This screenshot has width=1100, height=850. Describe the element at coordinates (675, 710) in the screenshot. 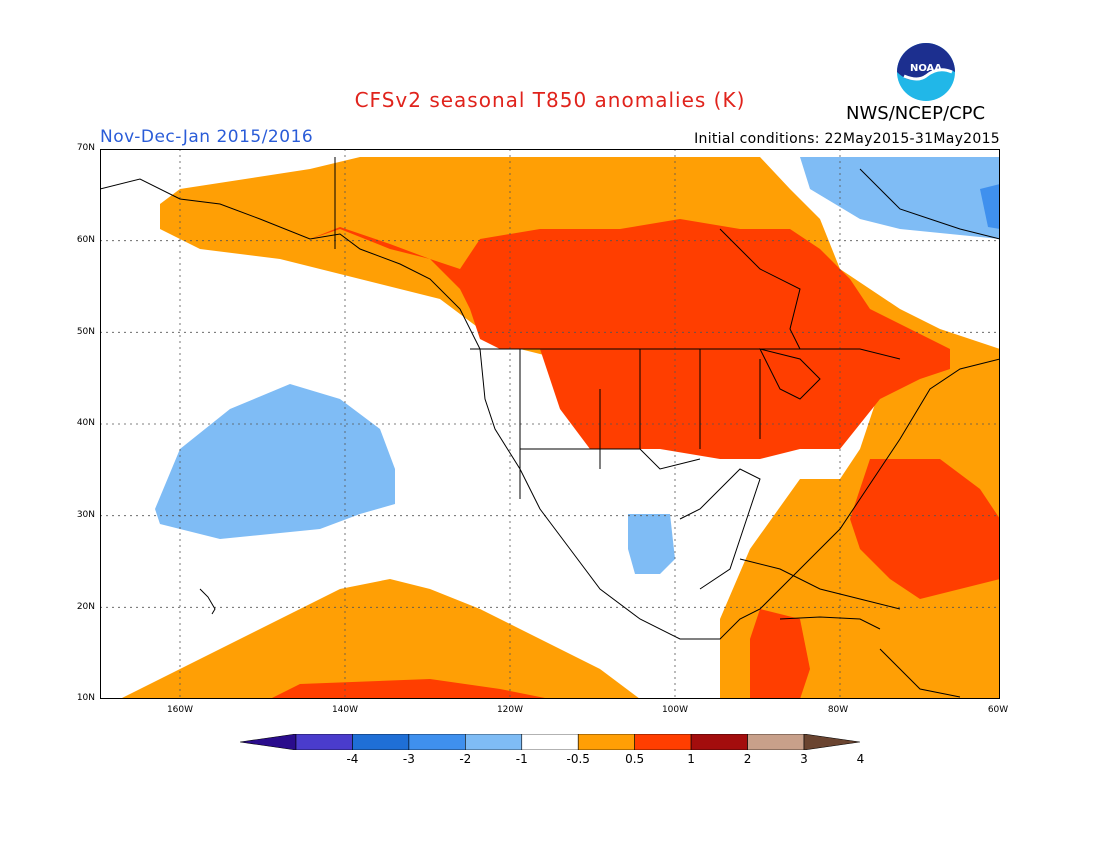

I see `lon-label-100w: 100W` at that location.